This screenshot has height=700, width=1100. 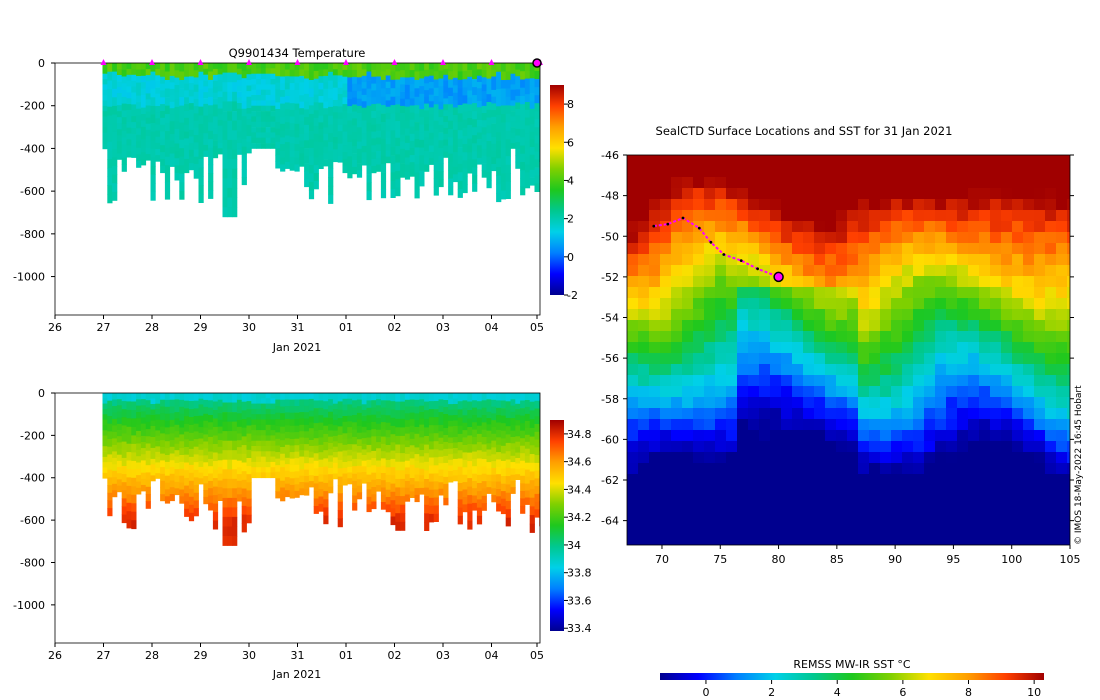 What do you see at coordinates (579, 628) in the screenshot?
I see `colorbar-tick-label: 33.4` at bounding box center [579, 628].